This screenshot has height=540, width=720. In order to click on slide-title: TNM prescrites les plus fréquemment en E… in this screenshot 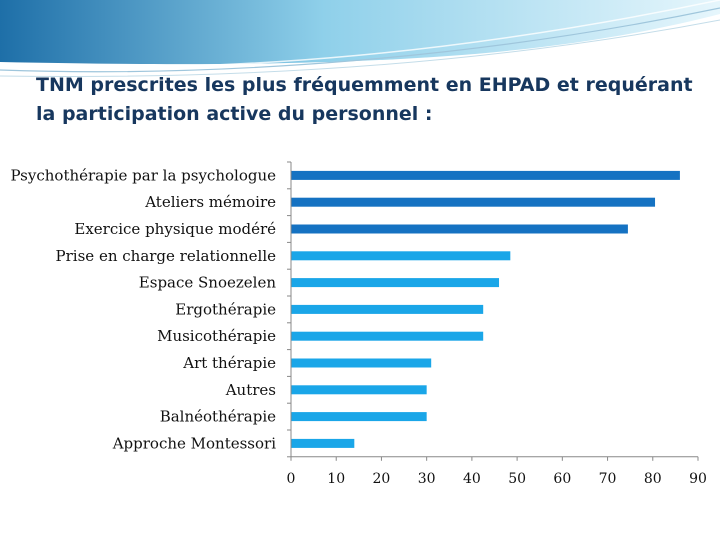, I will do `click(364, 99)`.